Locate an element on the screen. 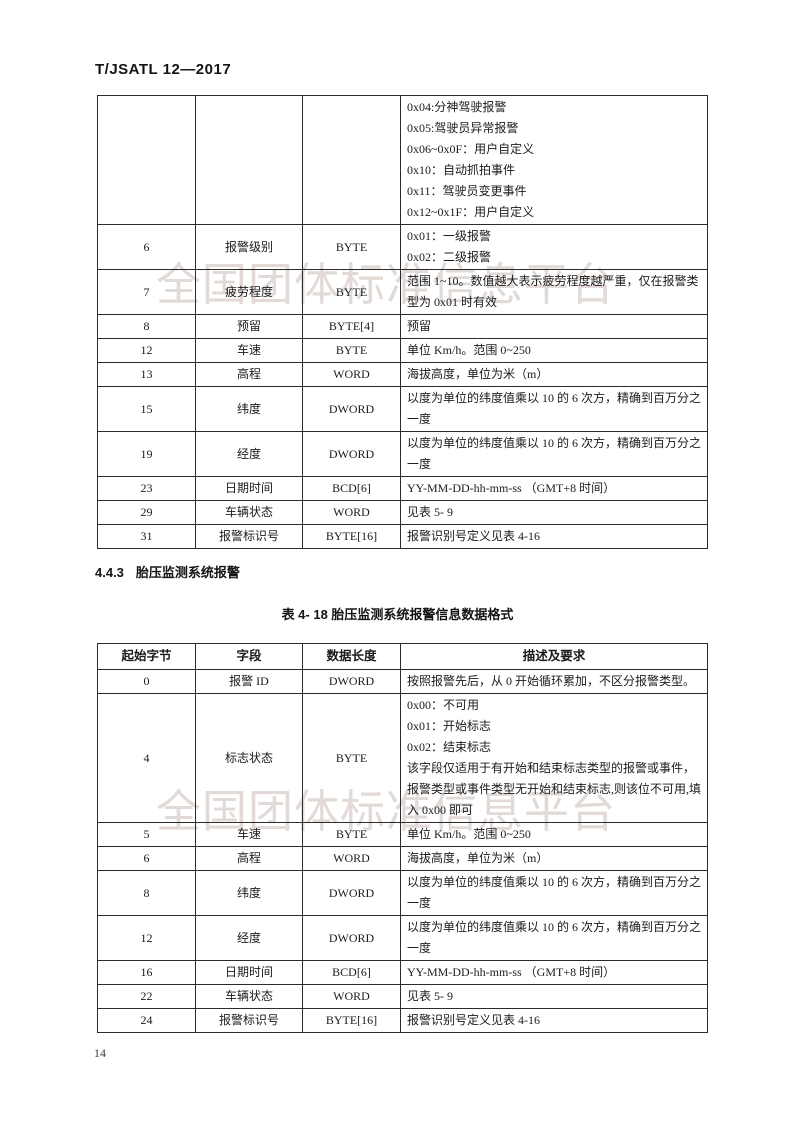  table-row: 29 车辆状态 WORD 见表 5- 9 is located at coordinates (402, 512).